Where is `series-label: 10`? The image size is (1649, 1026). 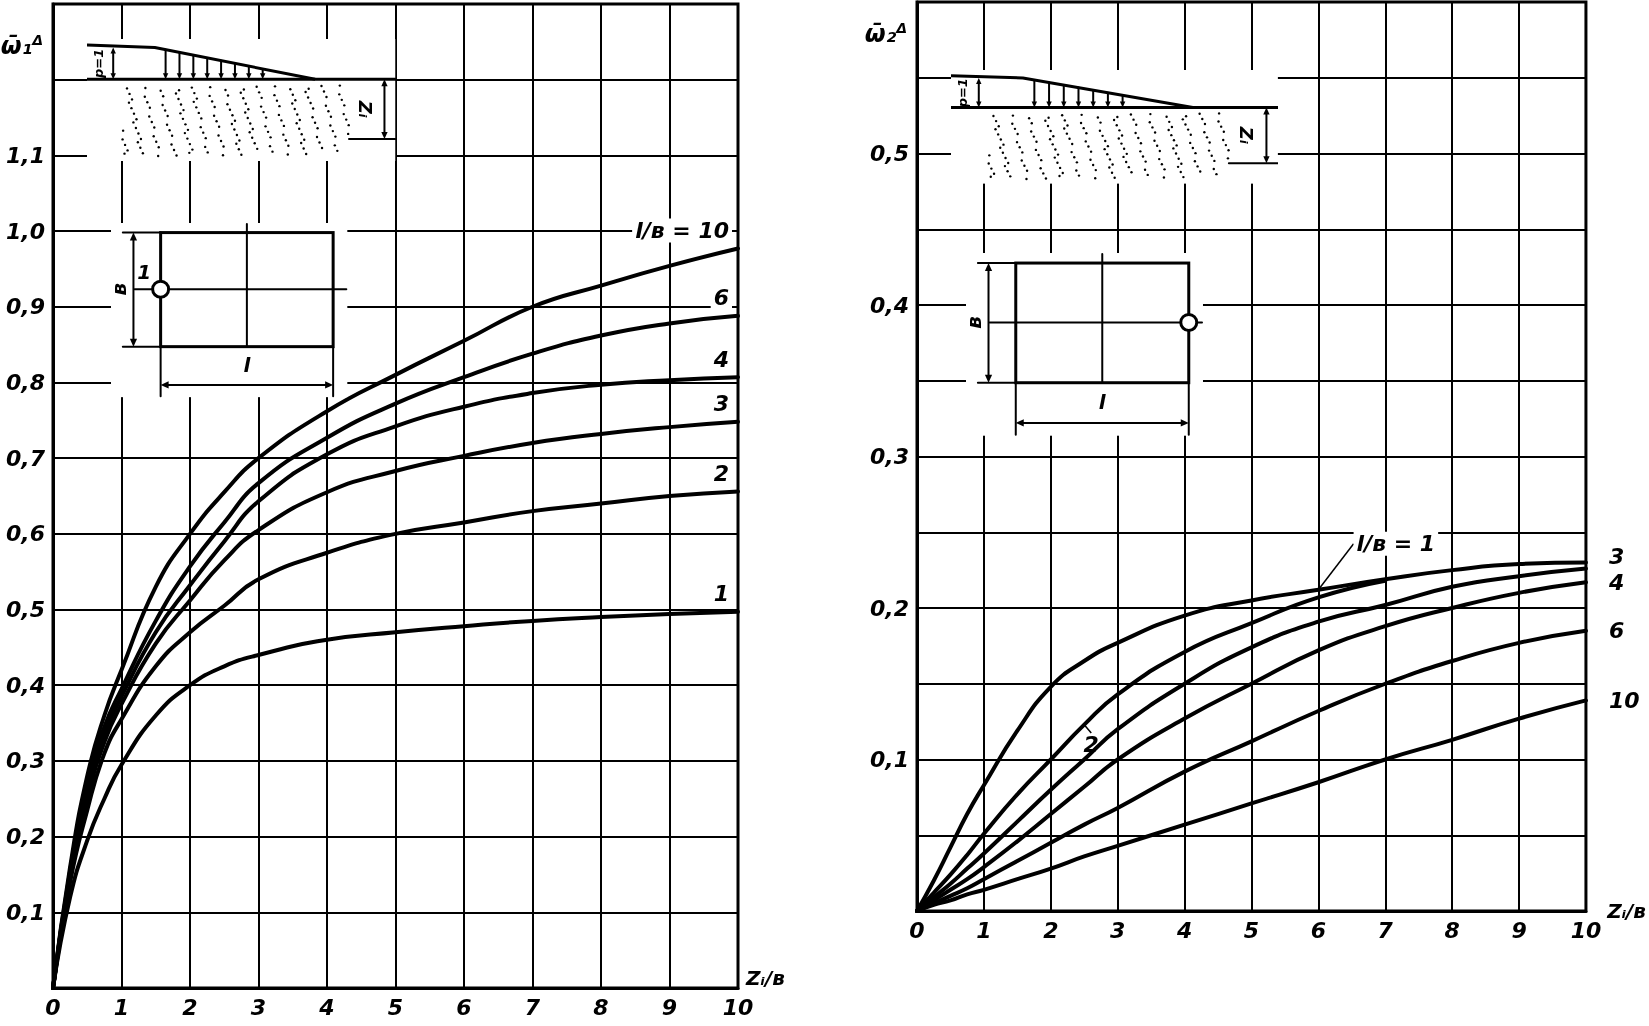 series-label: 10 is located at coordinates (1624, 700).